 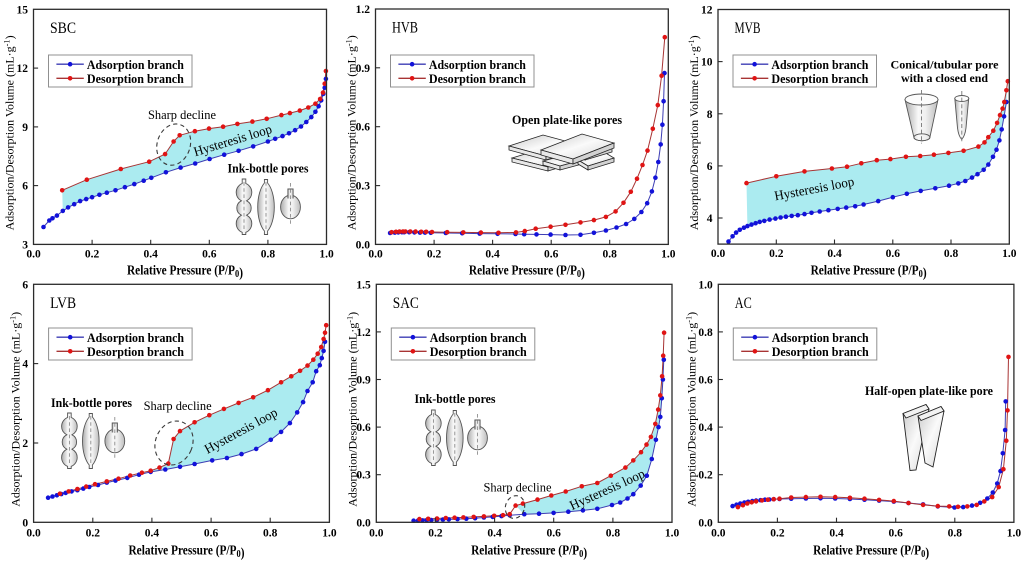 What do you see at coordinates (929, 391) in the screenshot?
I see `svg-text: Half-open plate-like pore` at bounding box center [929, 391].